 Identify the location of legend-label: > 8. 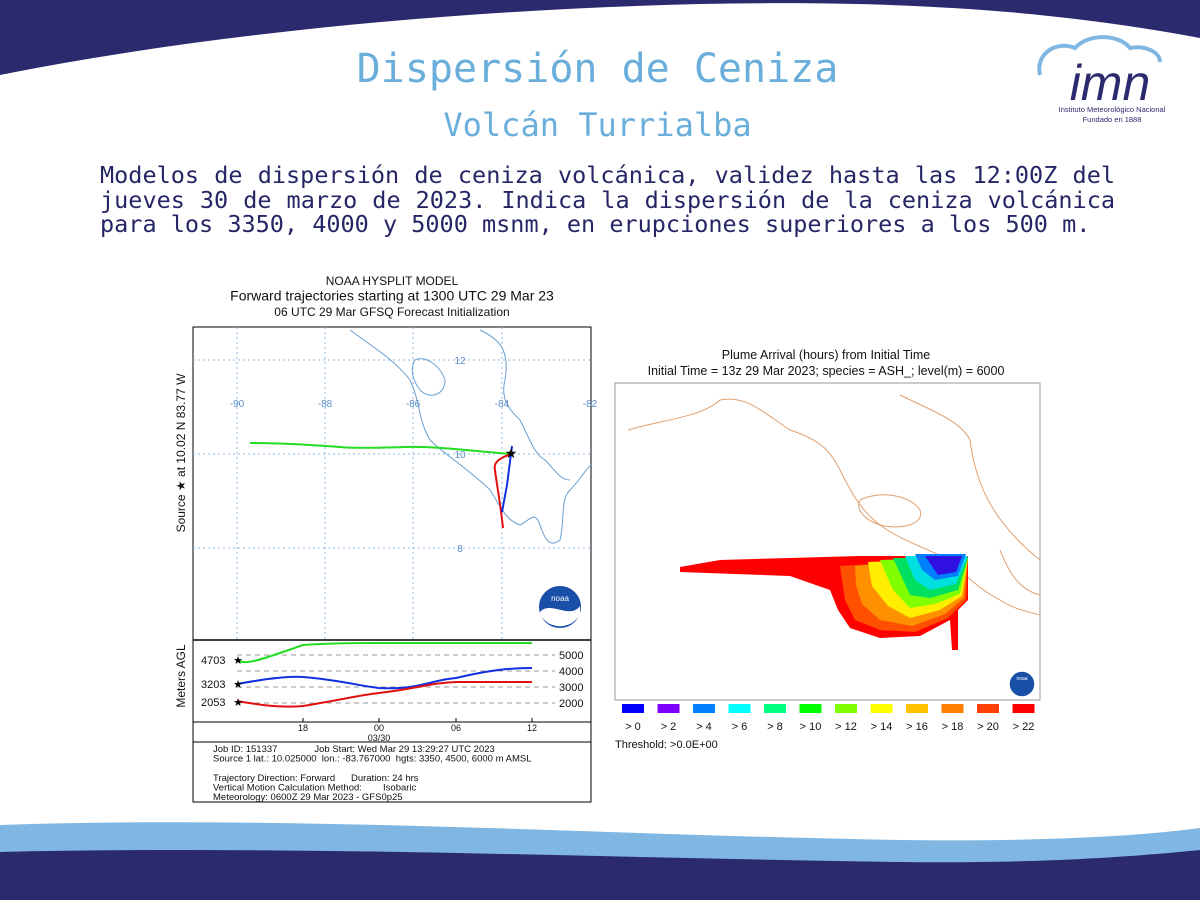
(775, 727).